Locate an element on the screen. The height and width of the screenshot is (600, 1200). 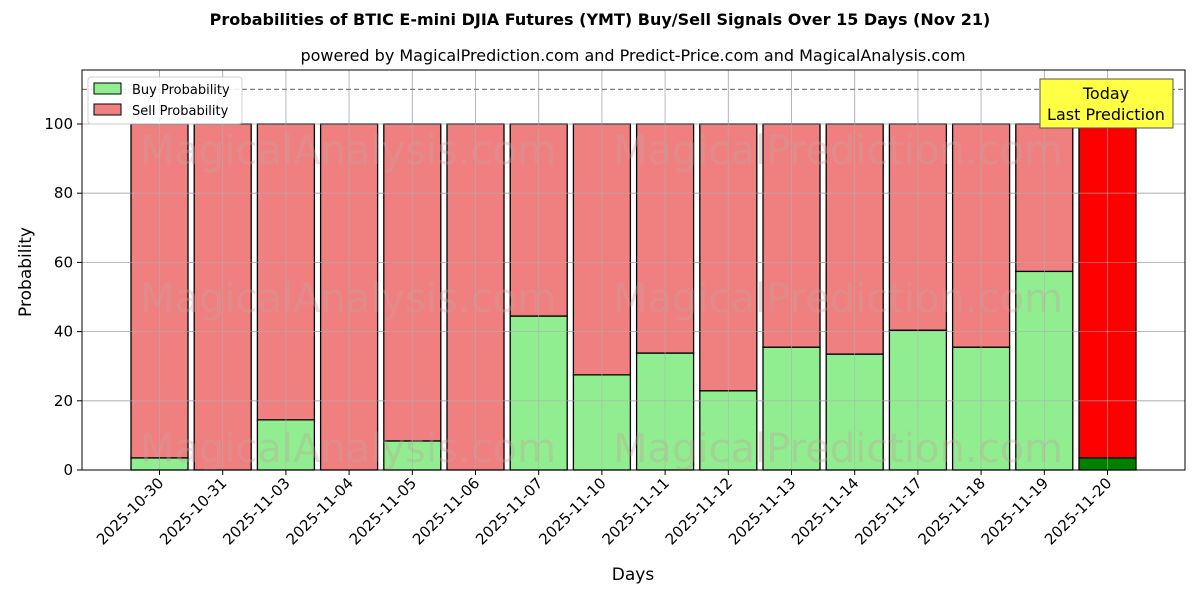
legend-label-buy: Buy Probability is located at coordinates (181, 90).